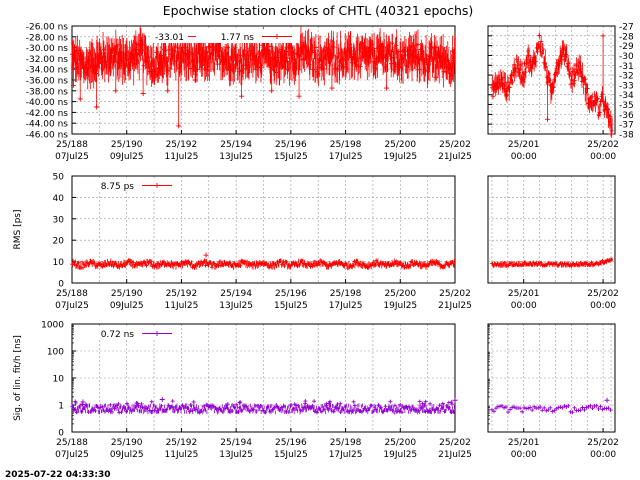  I want to click on sig-series-right, so click(551, 406).